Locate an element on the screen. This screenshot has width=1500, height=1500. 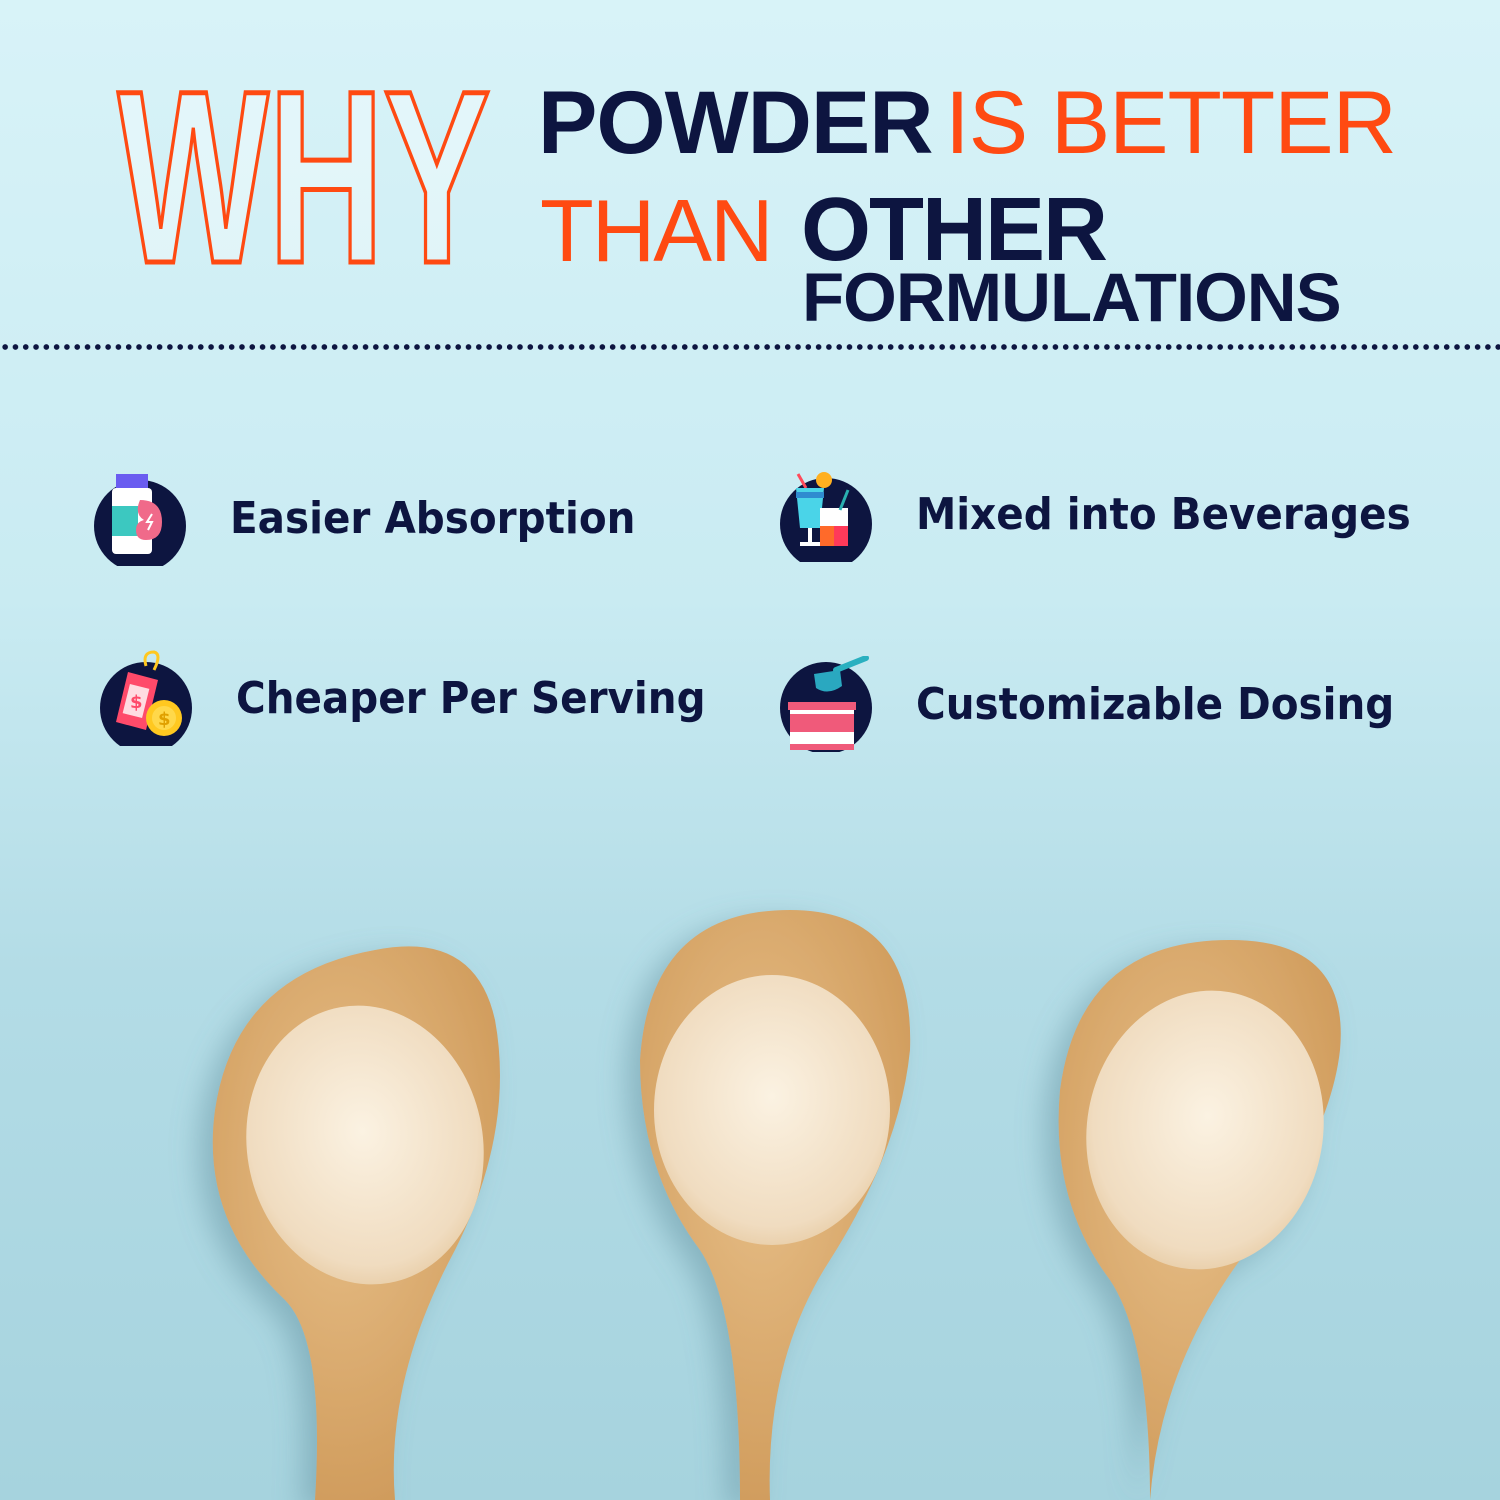
benefit-mixed-into-beverages: Mixed into Beverages is located at coordinates (1116, 514).